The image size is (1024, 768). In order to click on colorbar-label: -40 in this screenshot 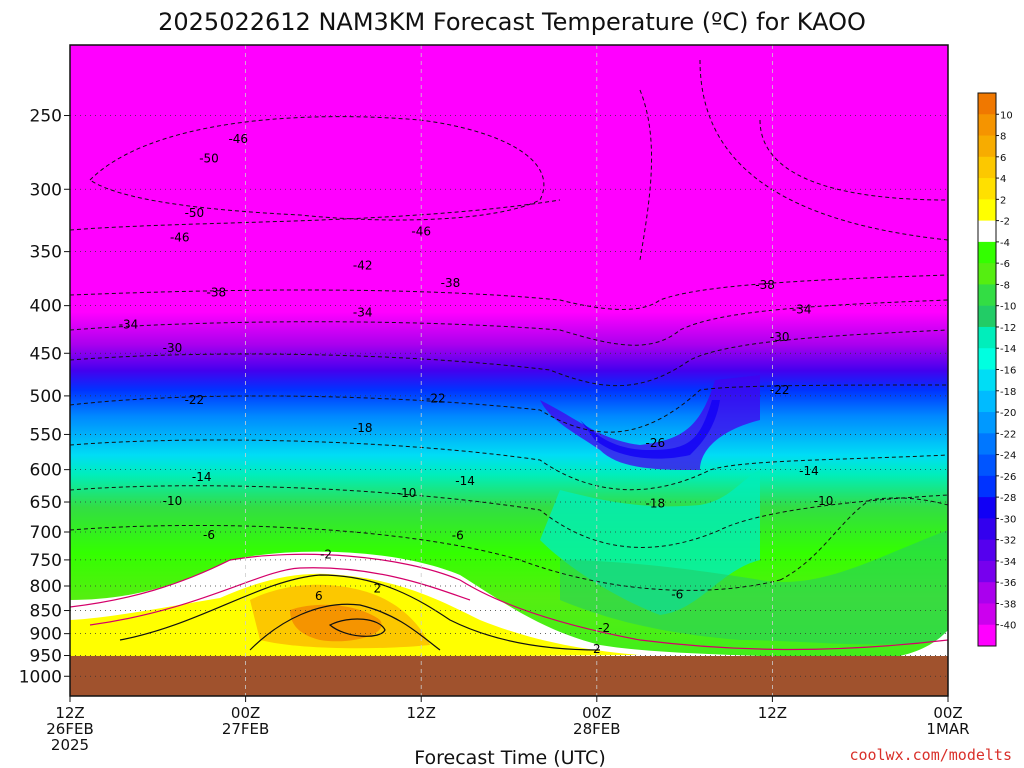, I will do `click(1008, 626)`.